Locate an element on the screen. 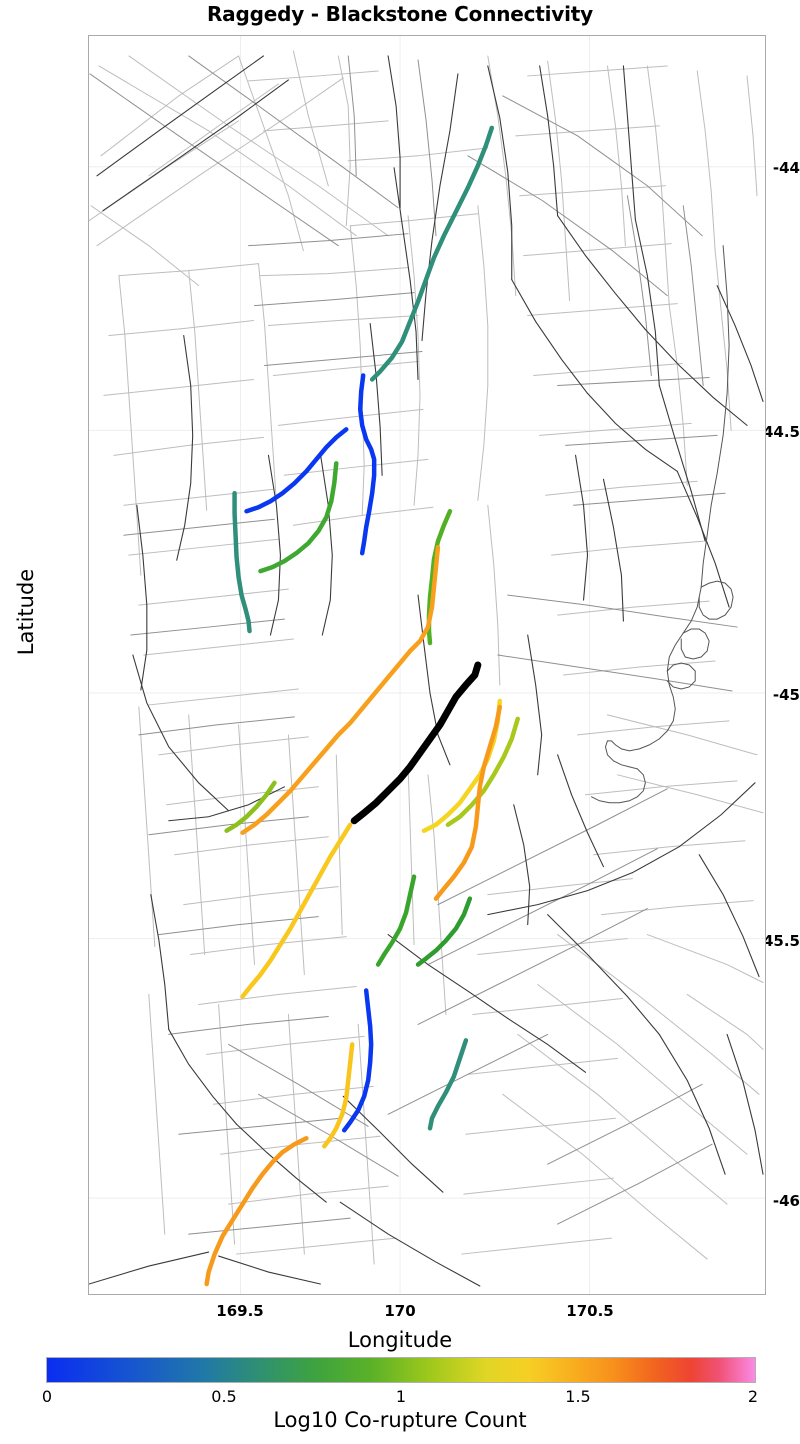  ytick-label: -45 is located at coordinates (786, 695).